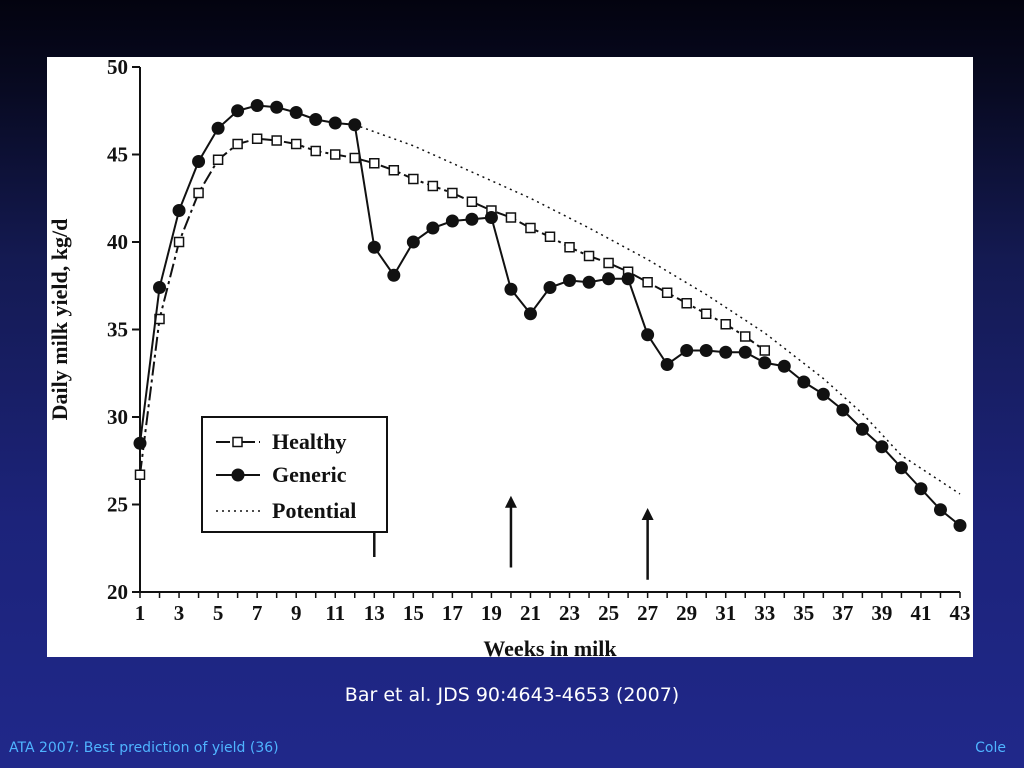 The width and height of the screenshot is (1024, 768). Describe the element at coordinates (920, 613) in the screenshot. I see `x-tick-label: 41` at that location.